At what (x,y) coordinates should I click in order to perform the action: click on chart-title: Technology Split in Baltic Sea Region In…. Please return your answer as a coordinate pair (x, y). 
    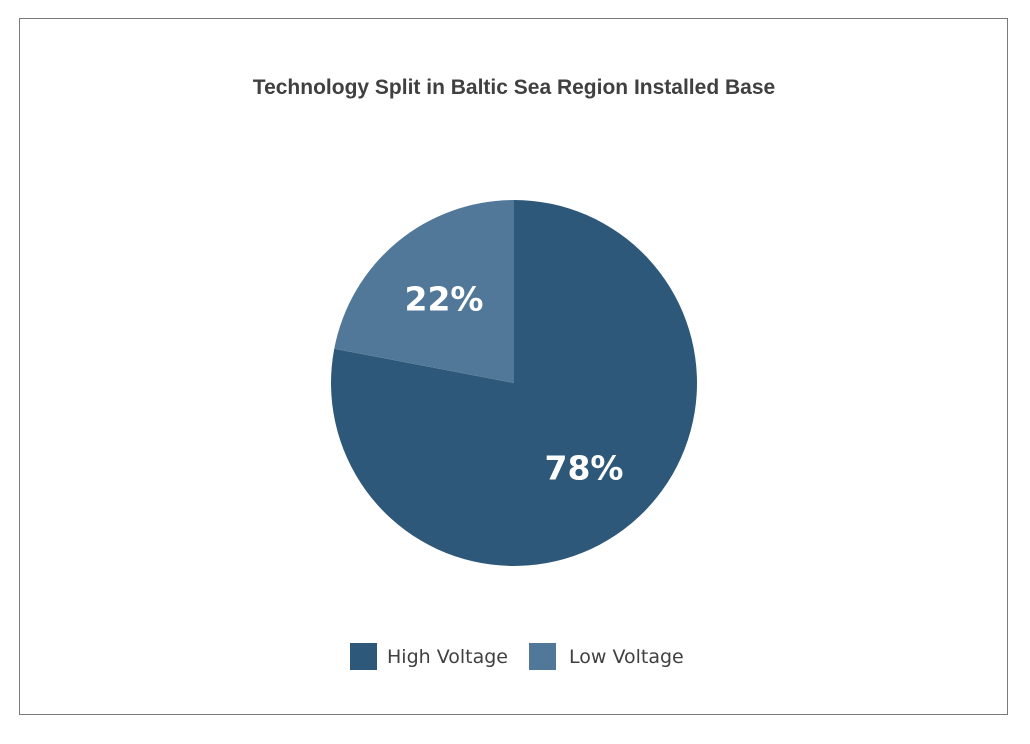
    Looking at the image, I should click on (514, 87).